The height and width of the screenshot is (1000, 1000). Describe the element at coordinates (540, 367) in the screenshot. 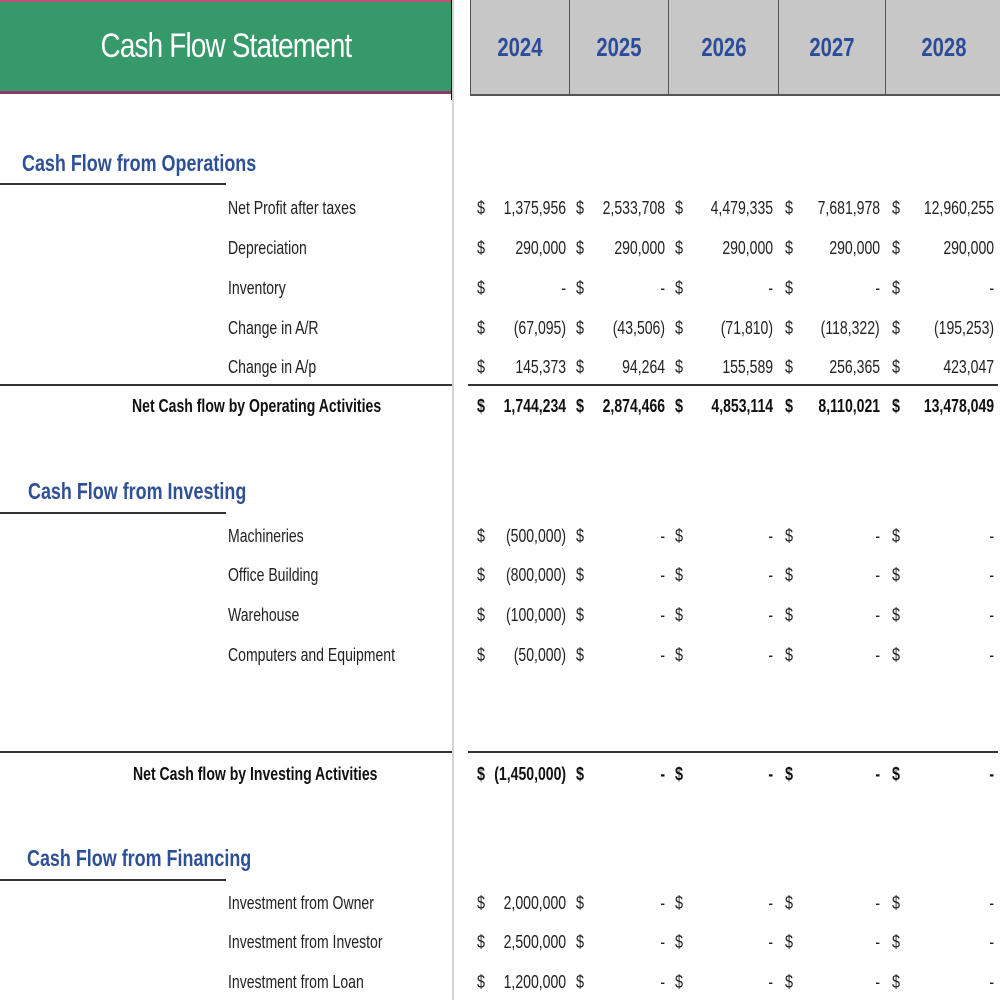

I see `cell-value-2024: 145,373` at that location.